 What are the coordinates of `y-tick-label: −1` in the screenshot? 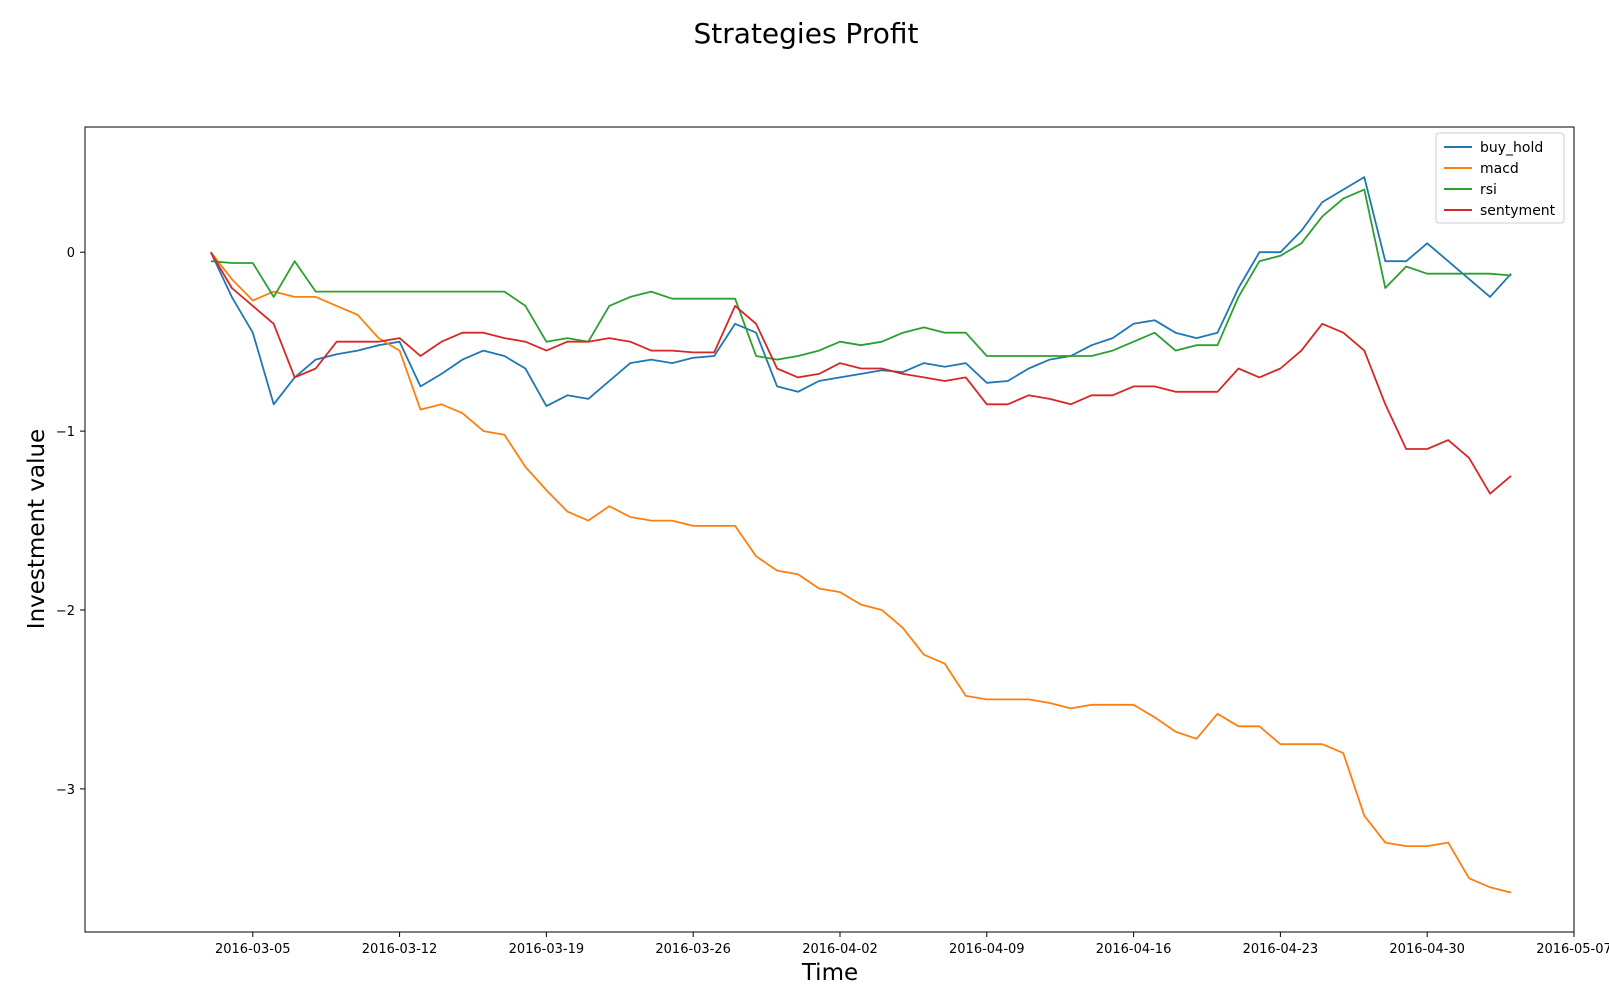 It's located at (65, 432).